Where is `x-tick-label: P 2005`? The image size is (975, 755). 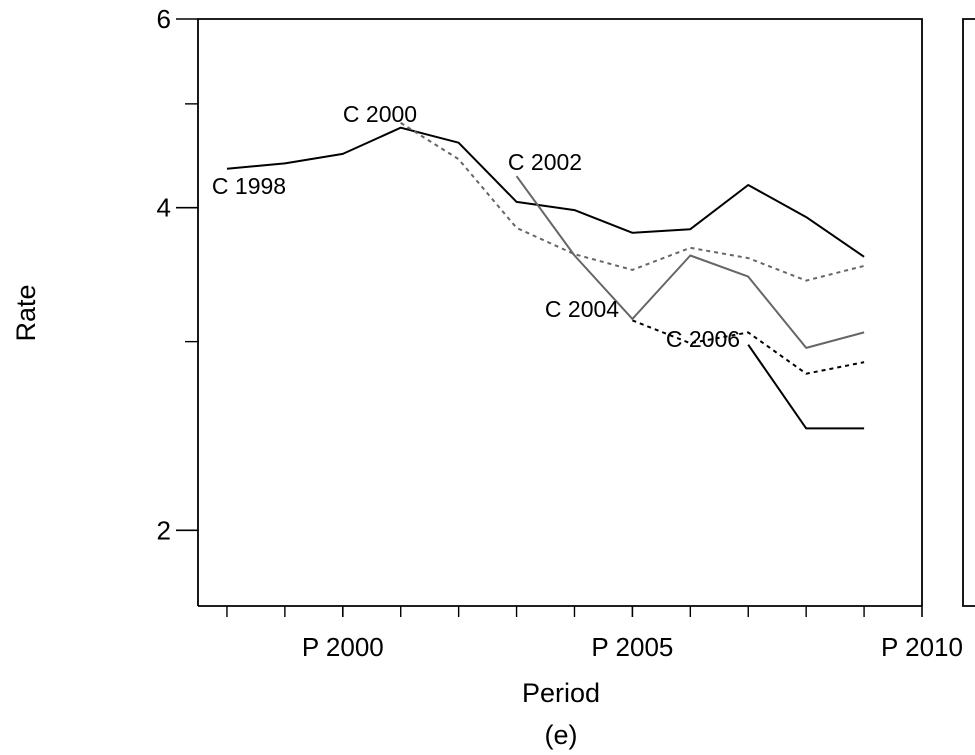 x-tick-label: P 2005 is located at coordinates (632, 647).